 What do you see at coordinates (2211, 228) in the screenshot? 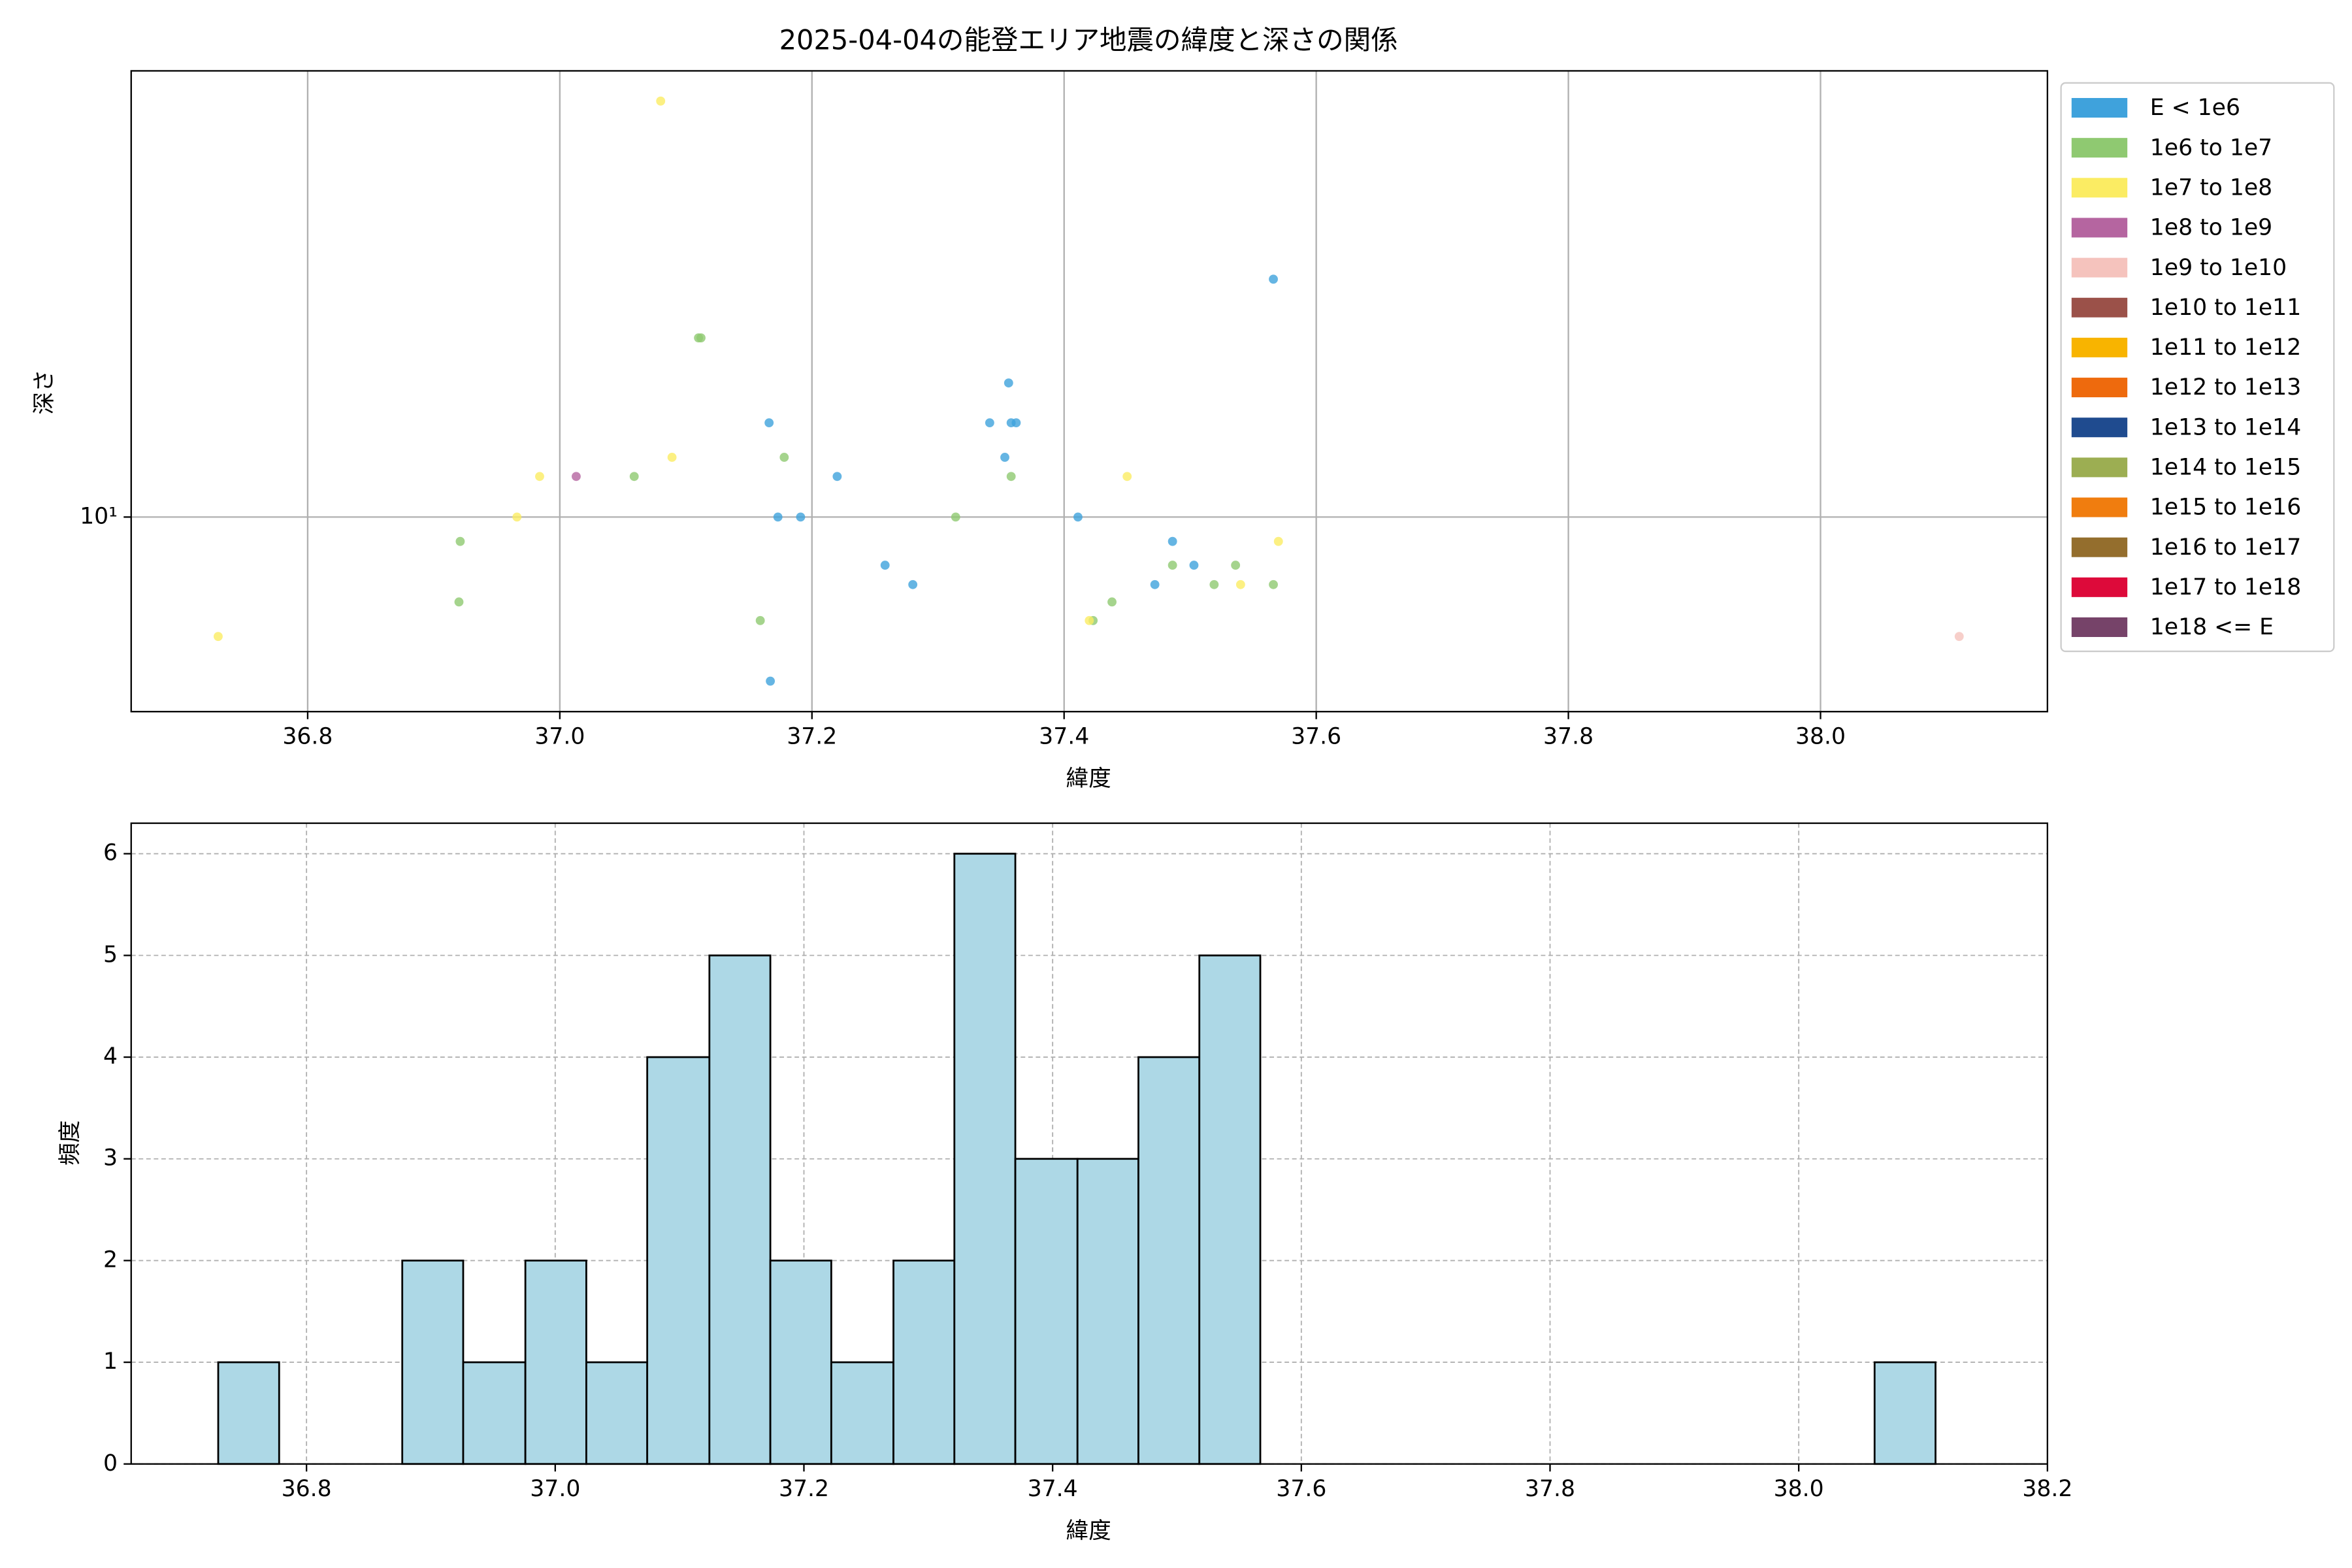
I see `legend-label: 1e8 to 1e9` at bounding box center [2211, 228].